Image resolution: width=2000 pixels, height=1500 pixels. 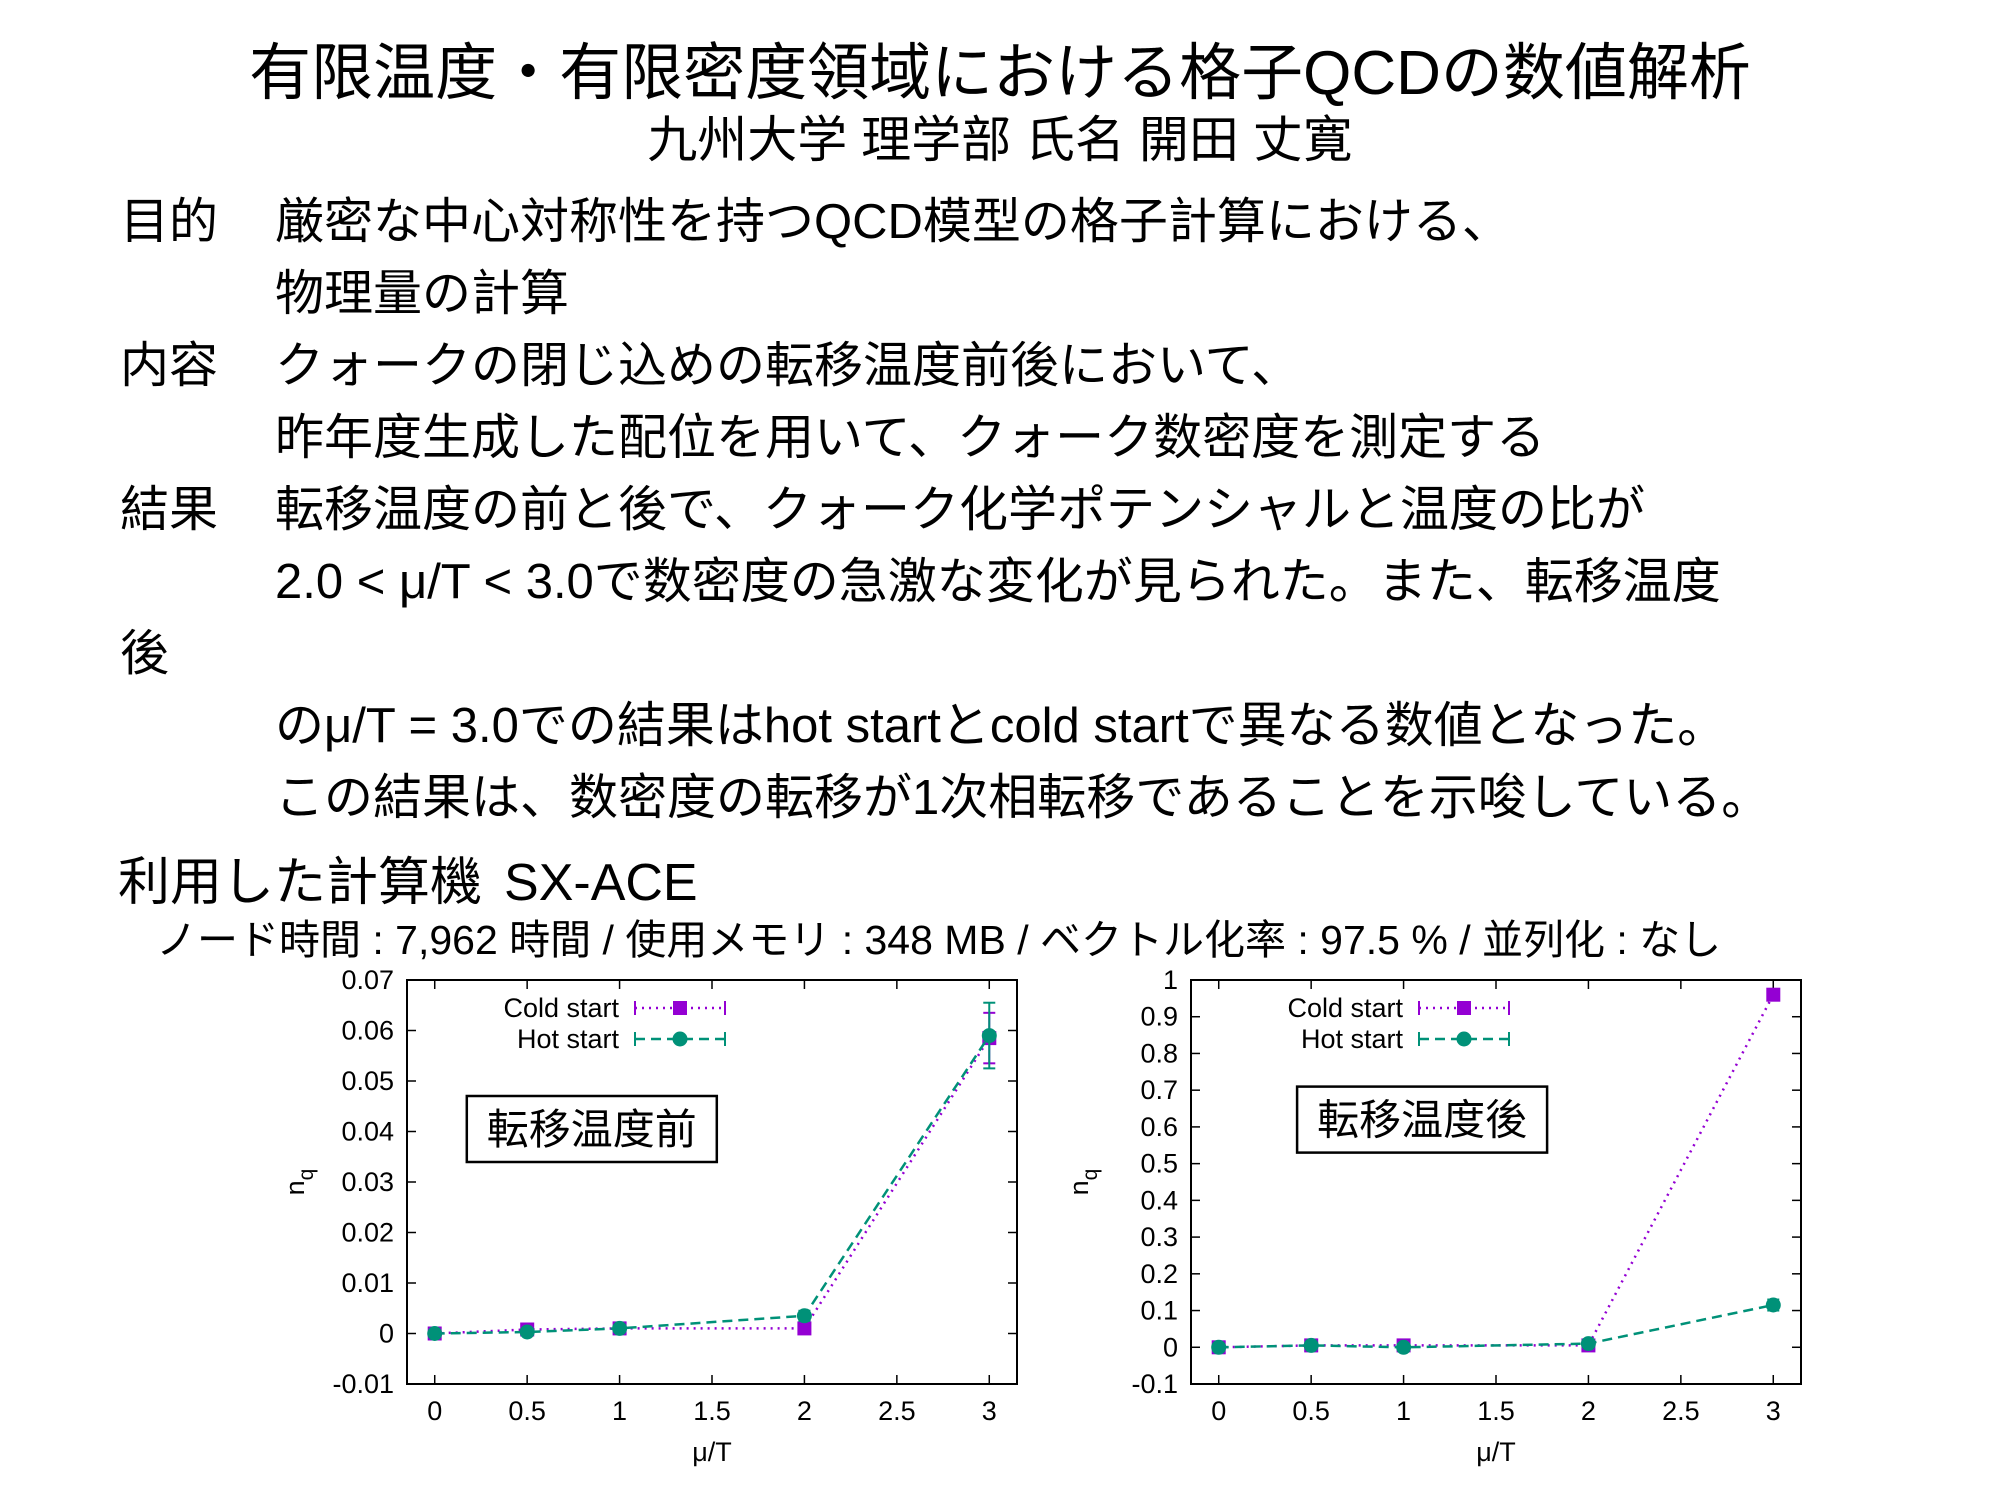 I want to click on legend-entry: Hot start, so click(x=621, y=1039).